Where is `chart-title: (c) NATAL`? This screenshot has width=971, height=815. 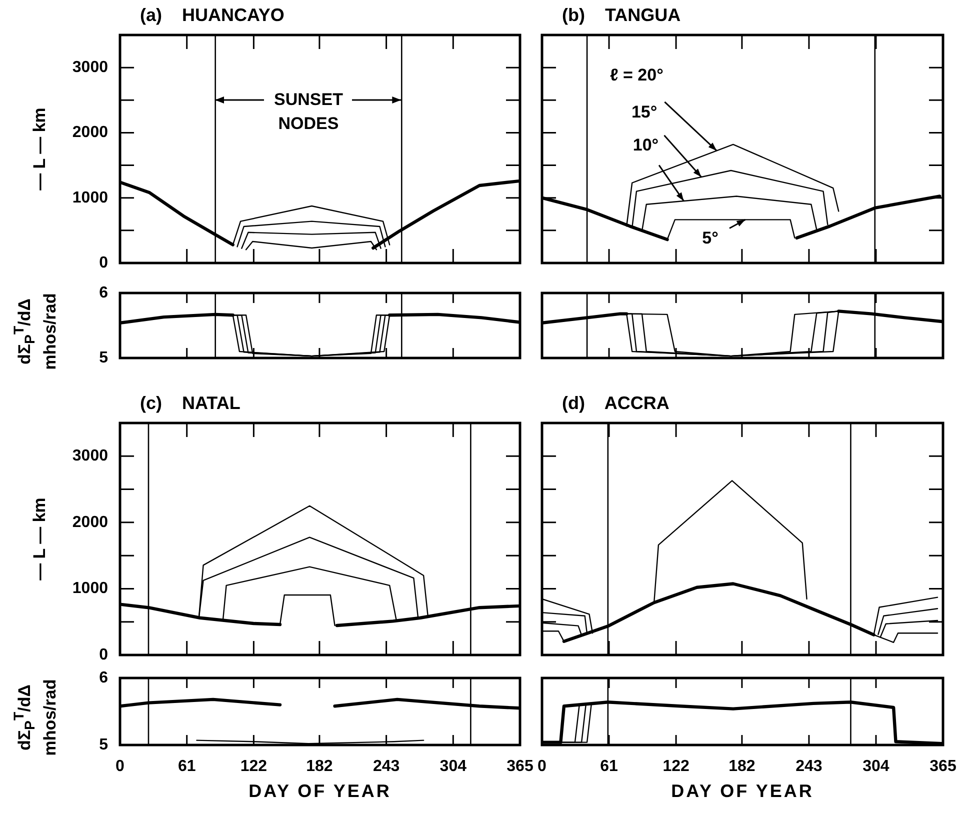
chart-title: (c) NATAL is located at coordinates (190, 403).